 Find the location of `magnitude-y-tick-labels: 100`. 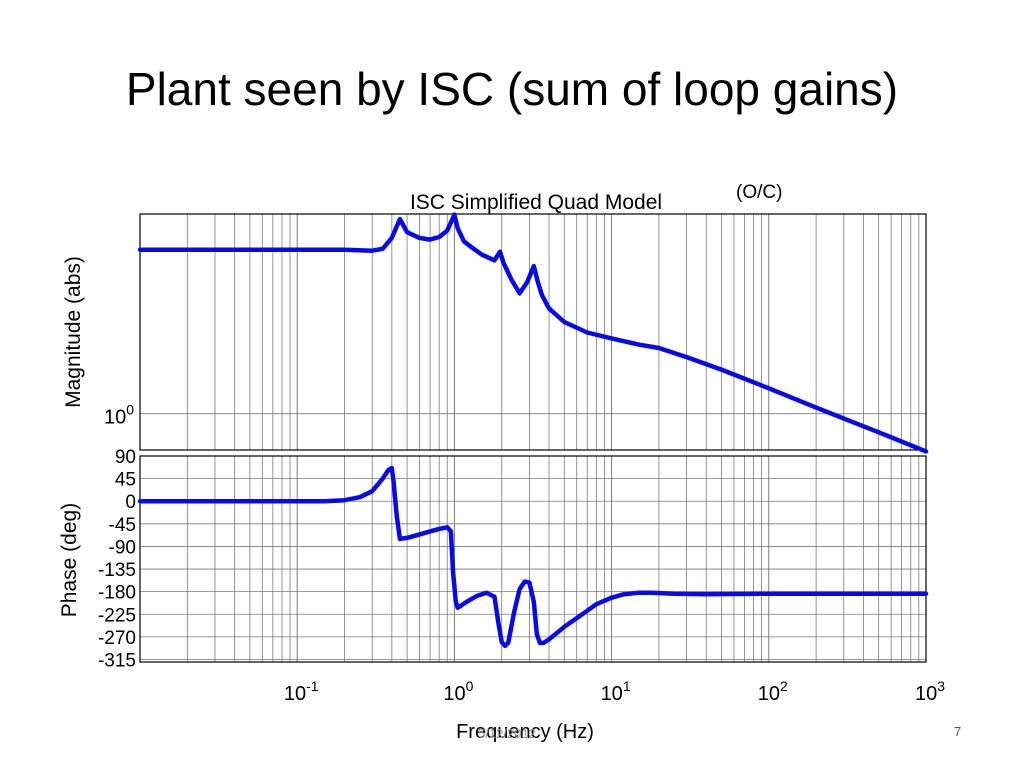

magnitude-y-tick-labels: 100 is located at coordinates (119, 415).